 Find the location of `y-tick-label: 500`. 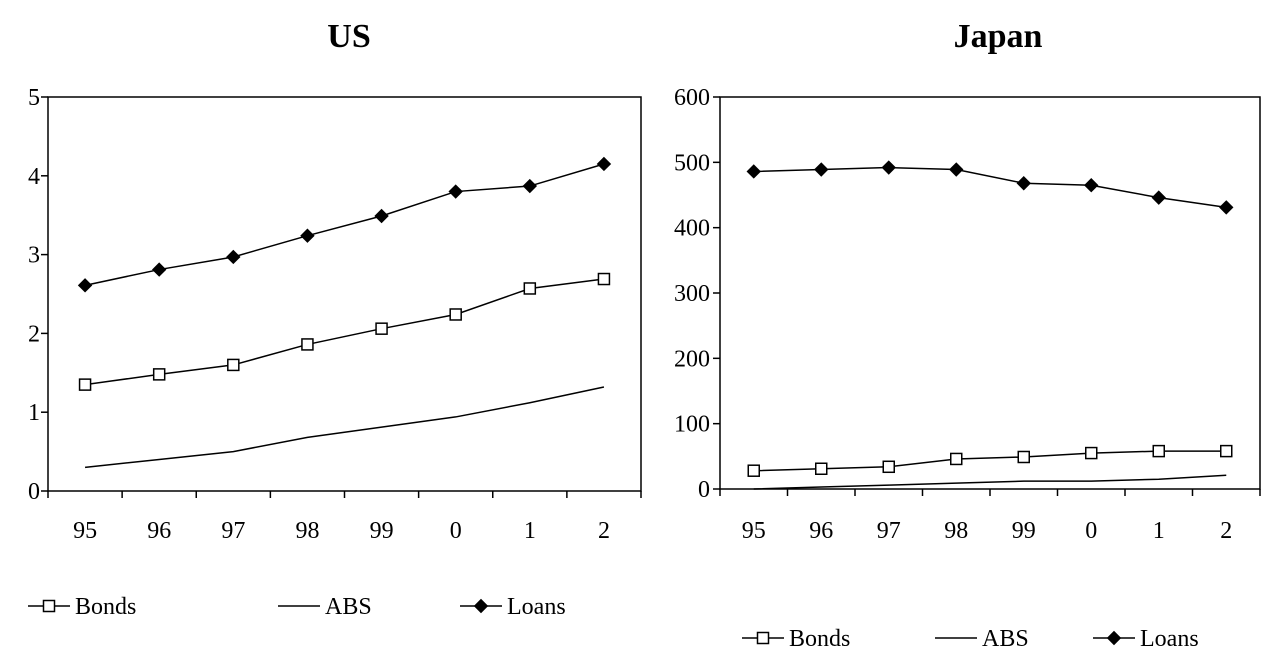

y-tick-label: 500 is located at coordinates (692, 163).